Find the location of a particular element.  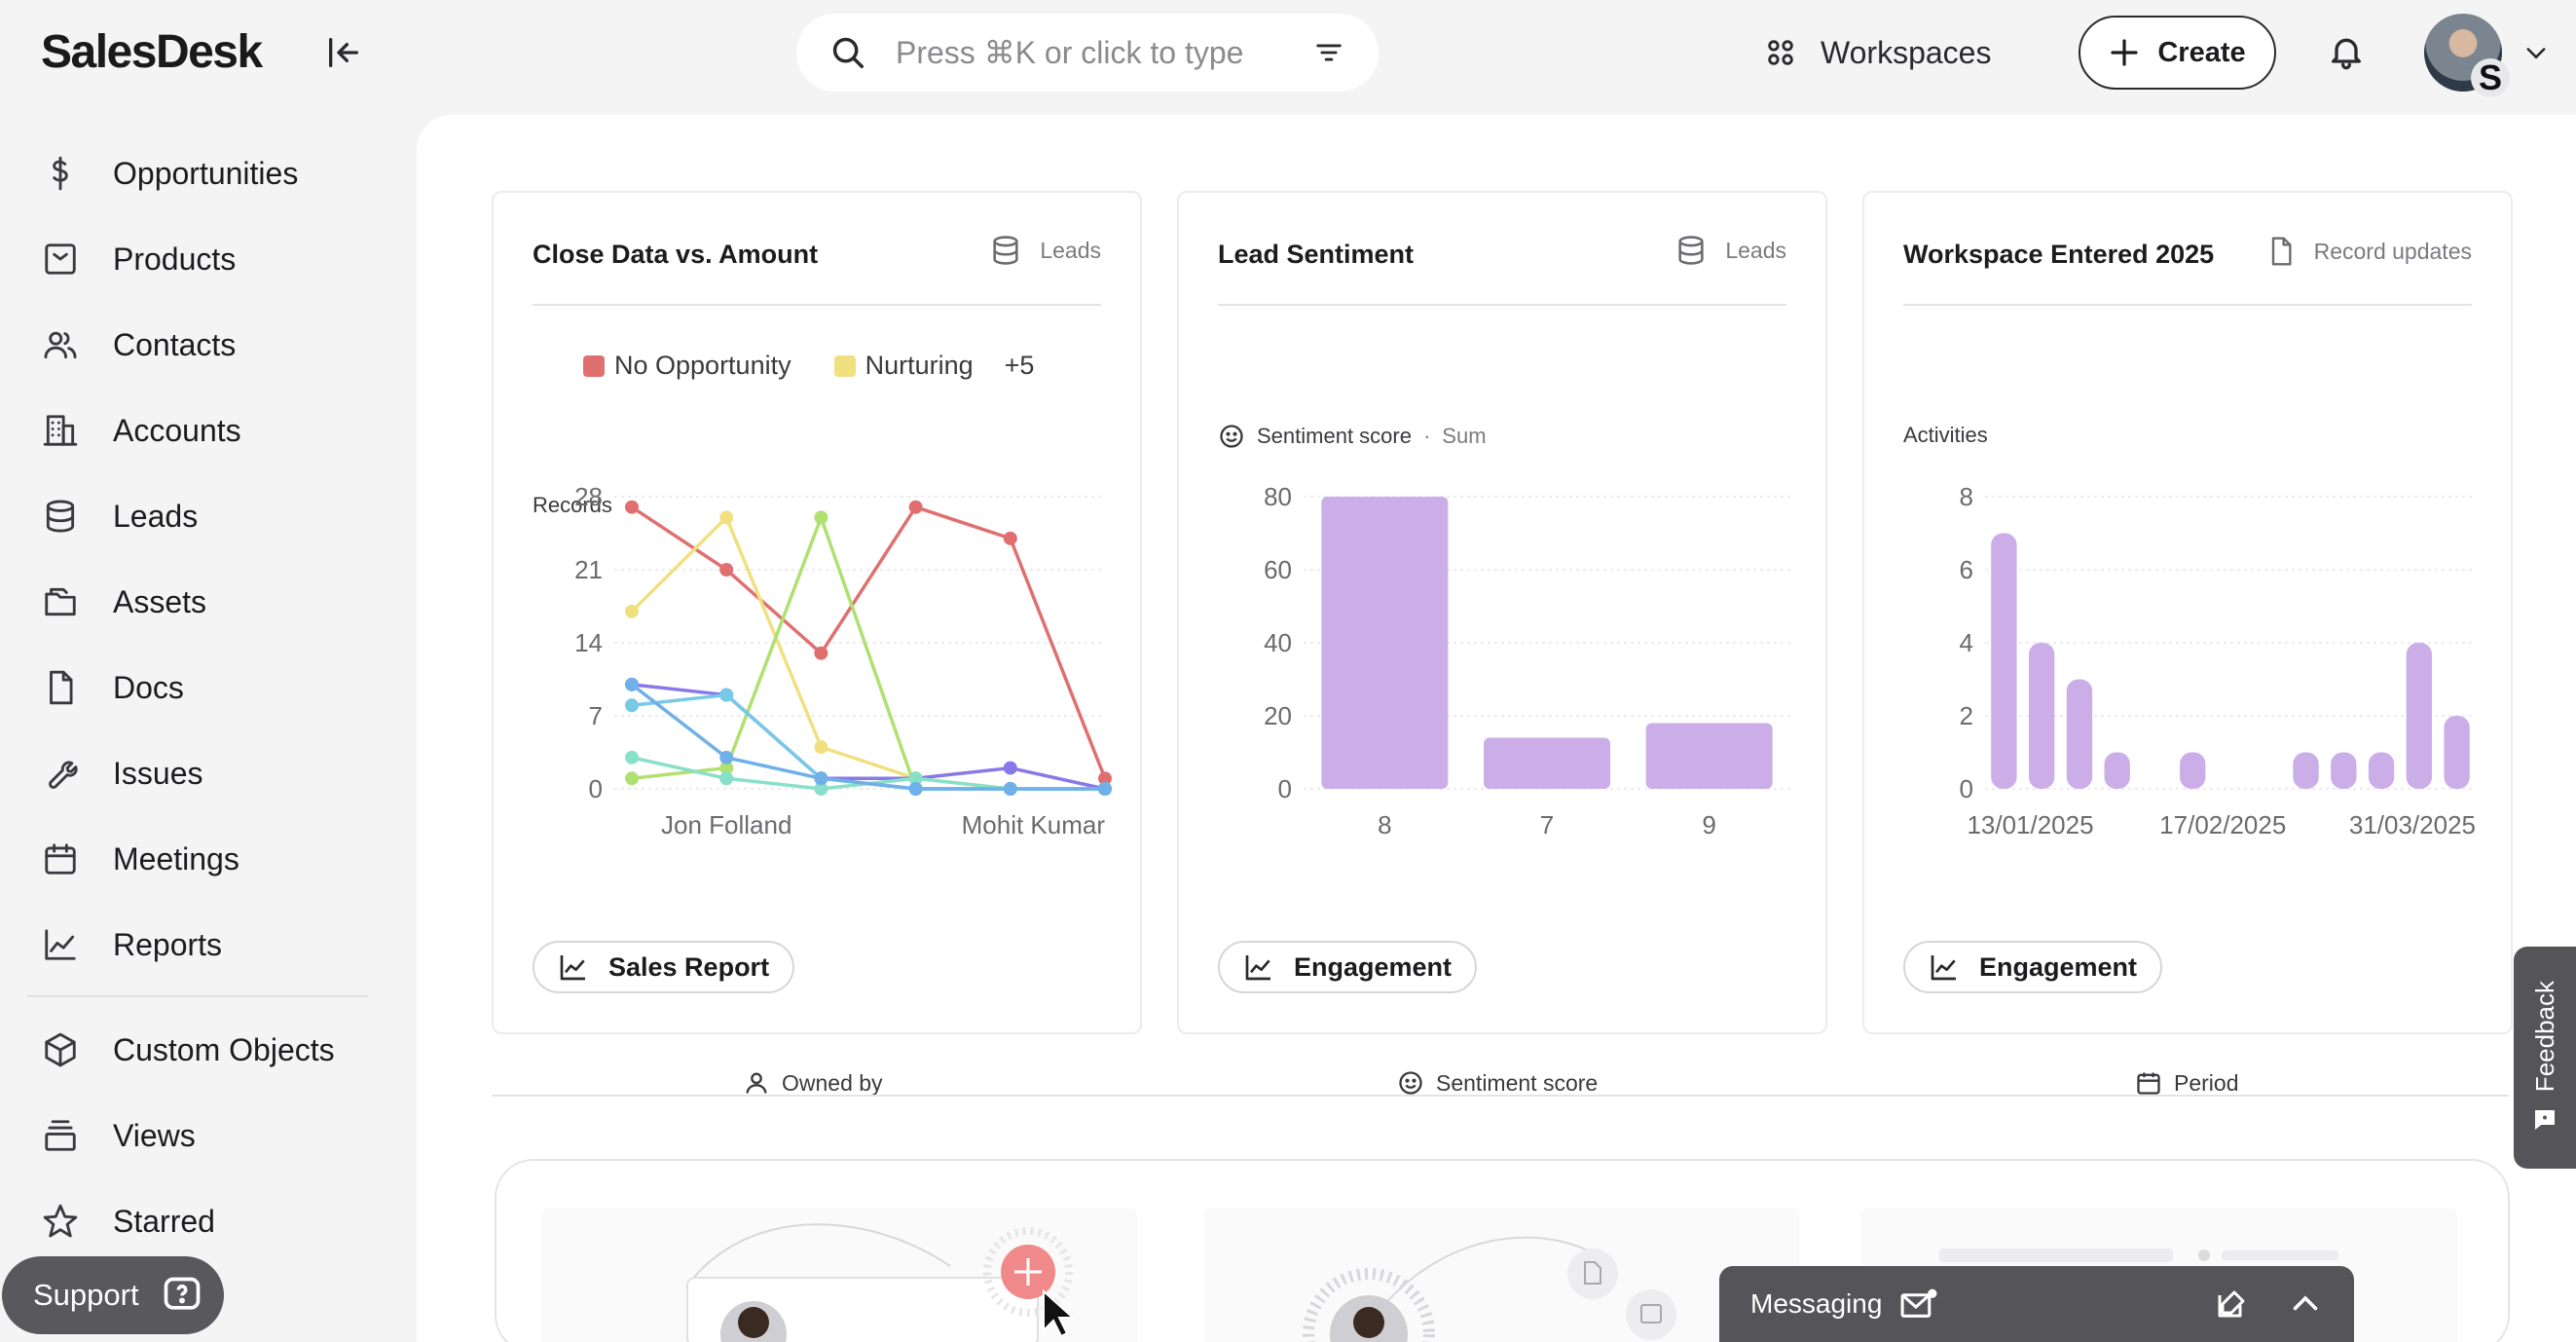

card-source-label: Leads is located at coordinates (1755, 250).